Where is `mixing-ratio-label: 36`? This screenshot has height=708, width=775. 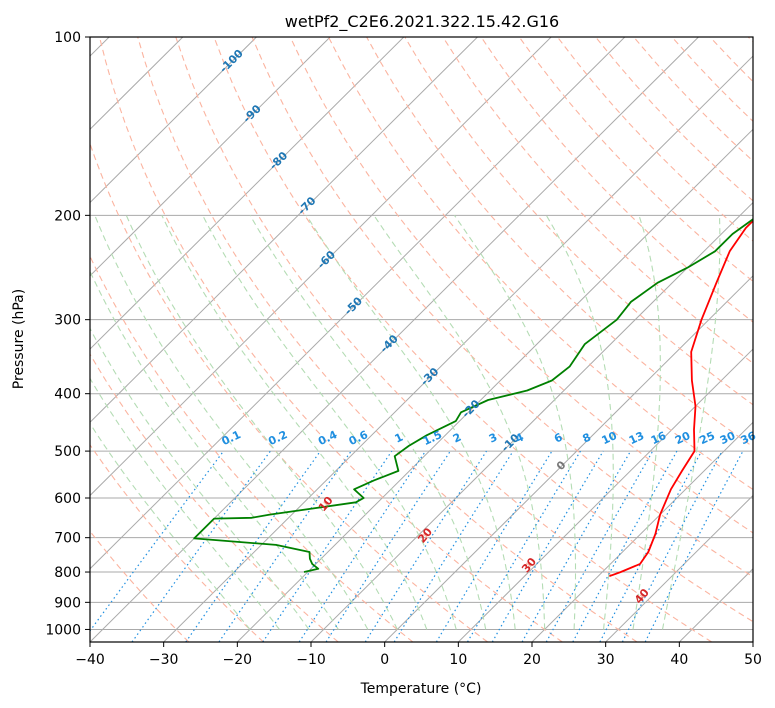
mixing-ratio-label: 36 is located at coordinates (749, 438).